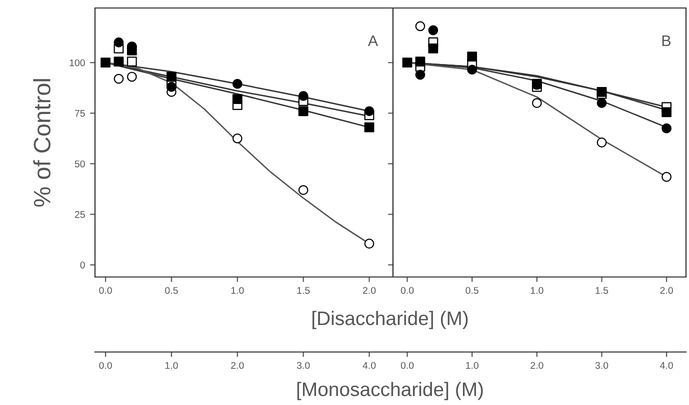  I want to click on annotation: B, so click(666, 40).